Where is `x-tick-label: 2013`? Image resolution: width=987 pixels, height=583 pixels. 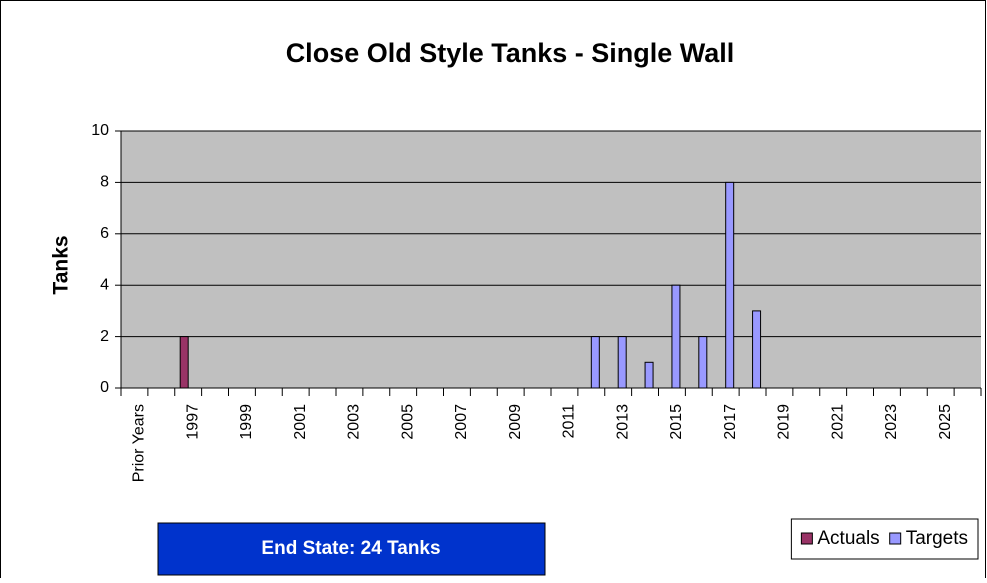
x-tick-label: 2013 is located at coordinates (622, 422).